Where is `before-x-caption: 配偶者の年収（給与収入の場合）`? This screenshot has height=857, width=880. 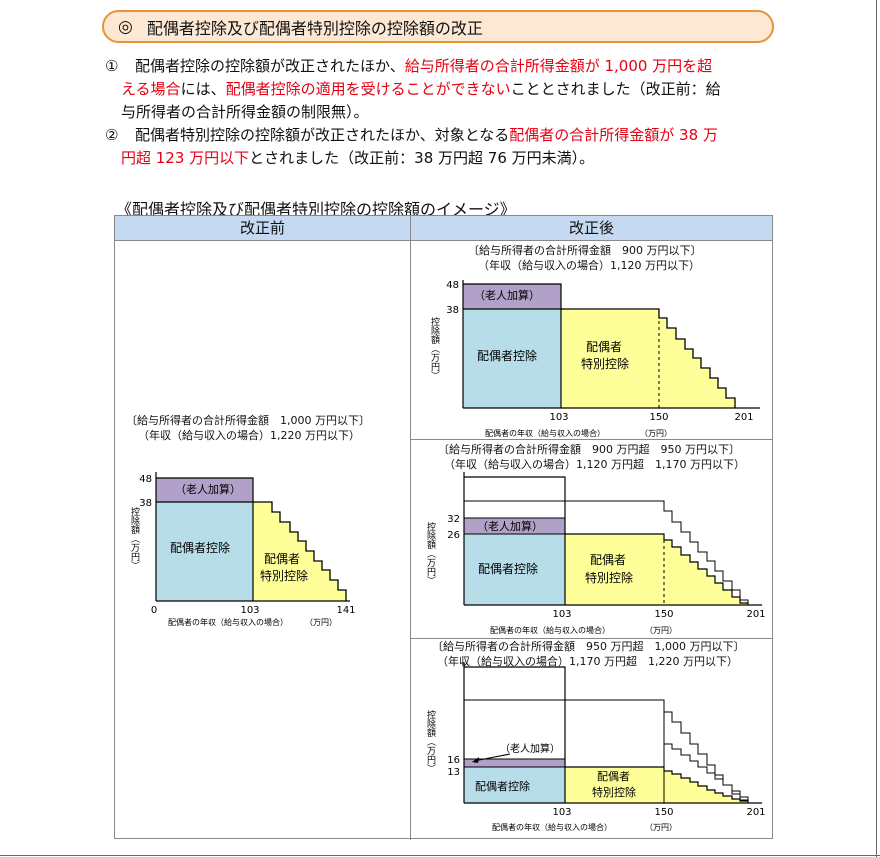
before-x-caption: 配偶者の年収（給与収入の場合） is located at coordinates (228, 622).